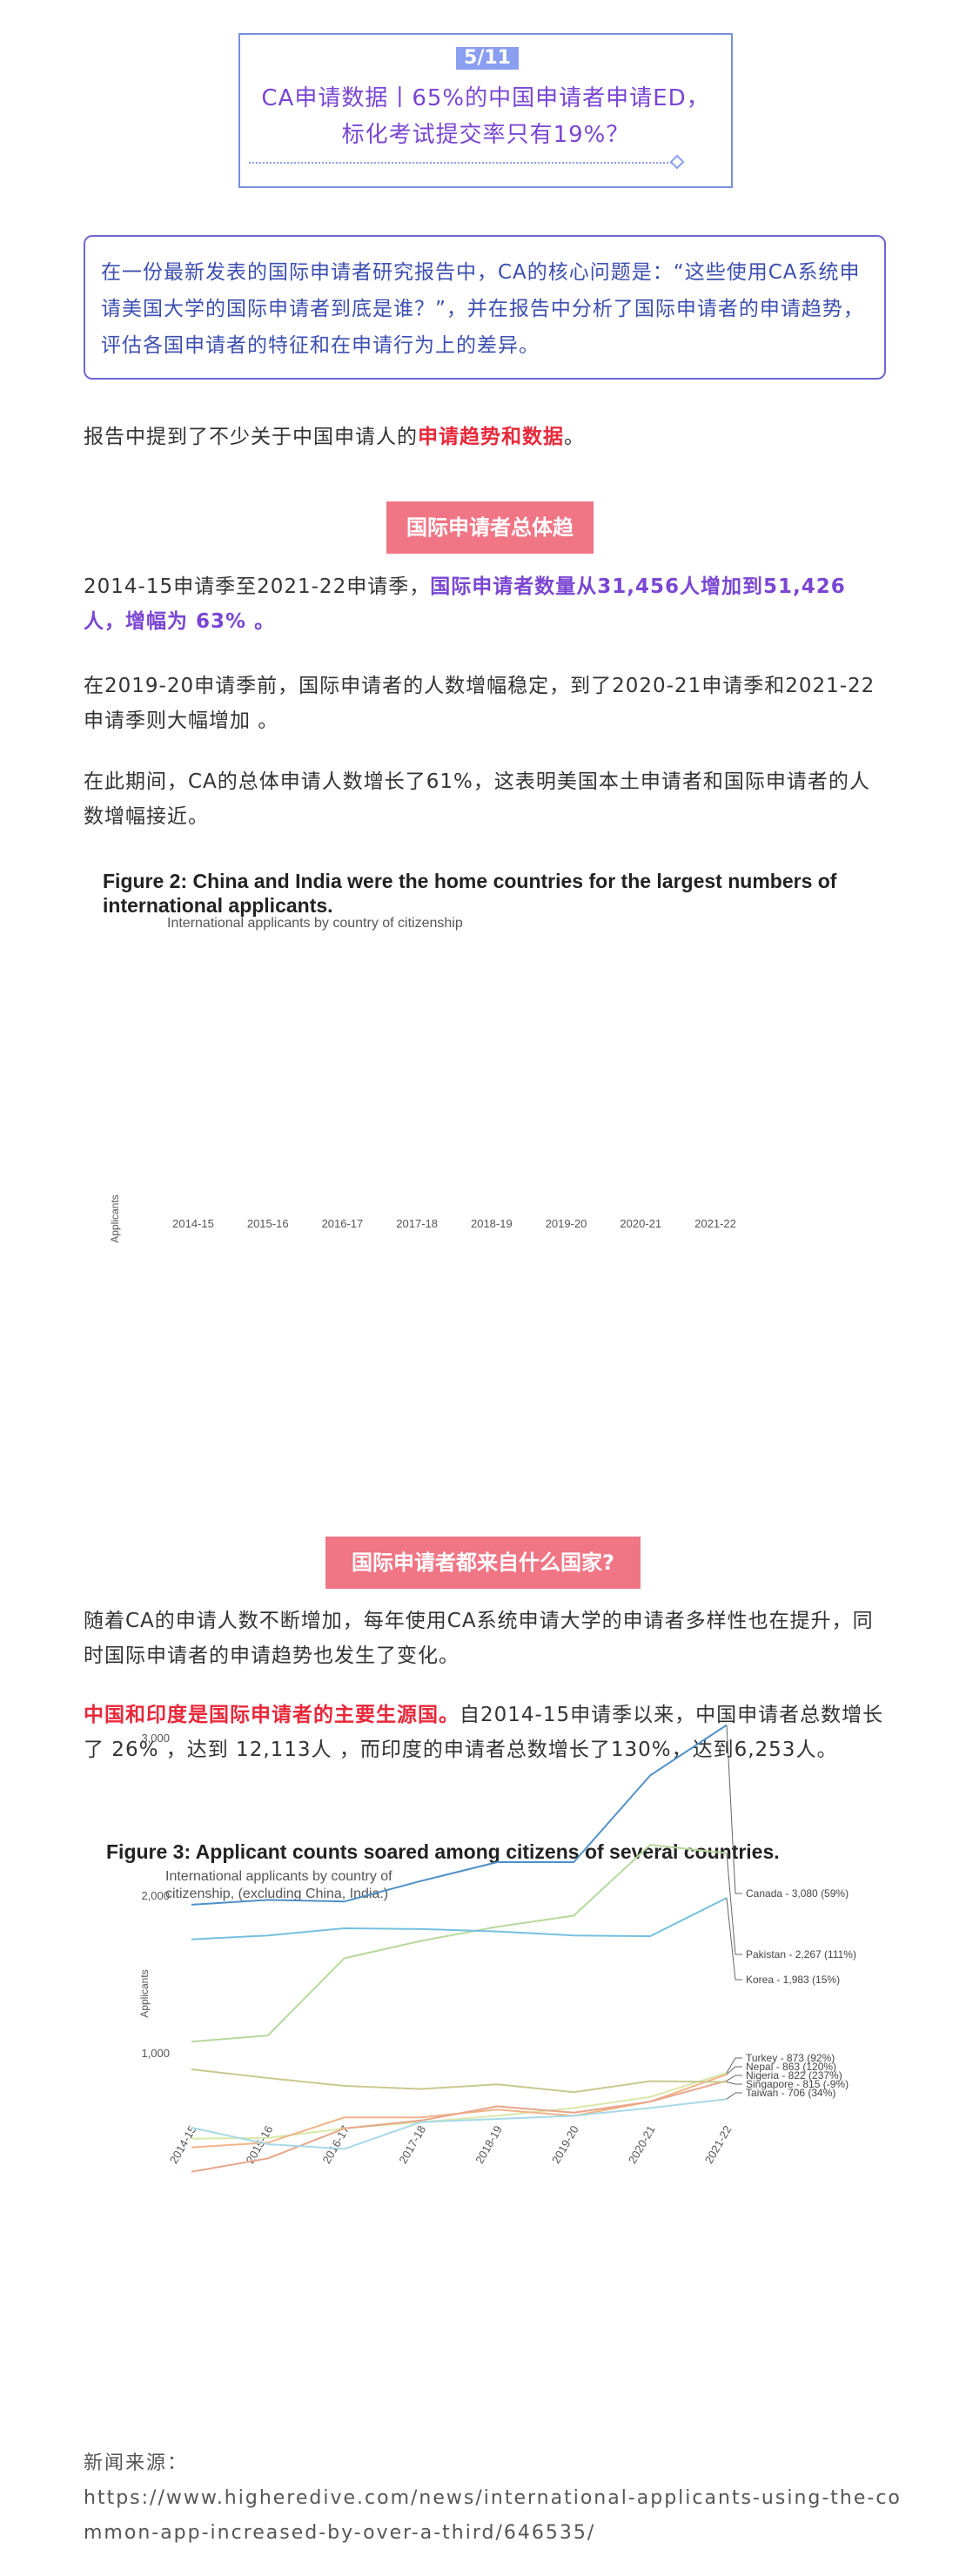  I want to click on section-heading-overall-trend: 国际申请者总体趋, so click(490, 527).